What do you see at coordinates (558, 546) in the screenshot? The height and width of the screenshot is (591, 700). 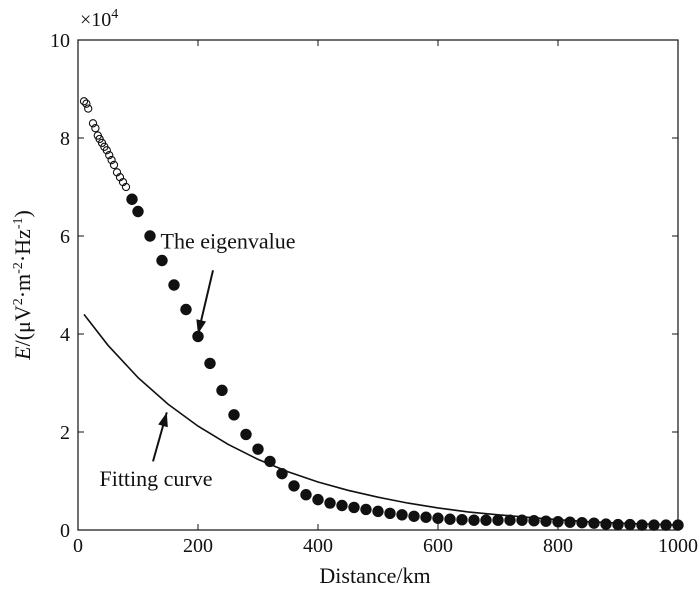 I see `x-tick-label: 800` at bounding box center [558, 546].